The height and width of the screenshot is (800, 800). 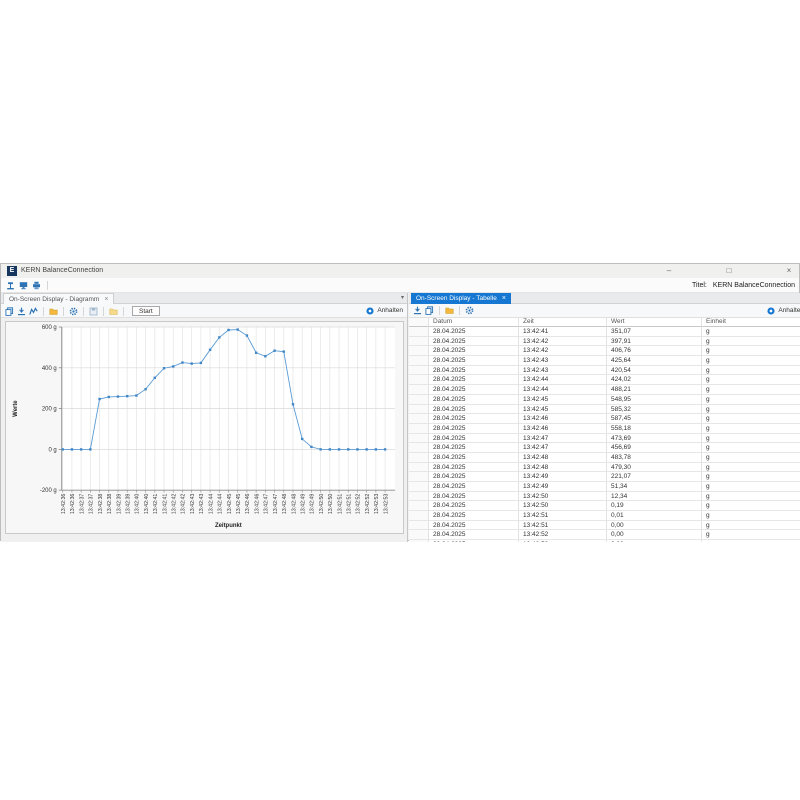 I want to click on table-row: 28.04.2025 13:42:42 397,91 g, so click(x=604, y=341).